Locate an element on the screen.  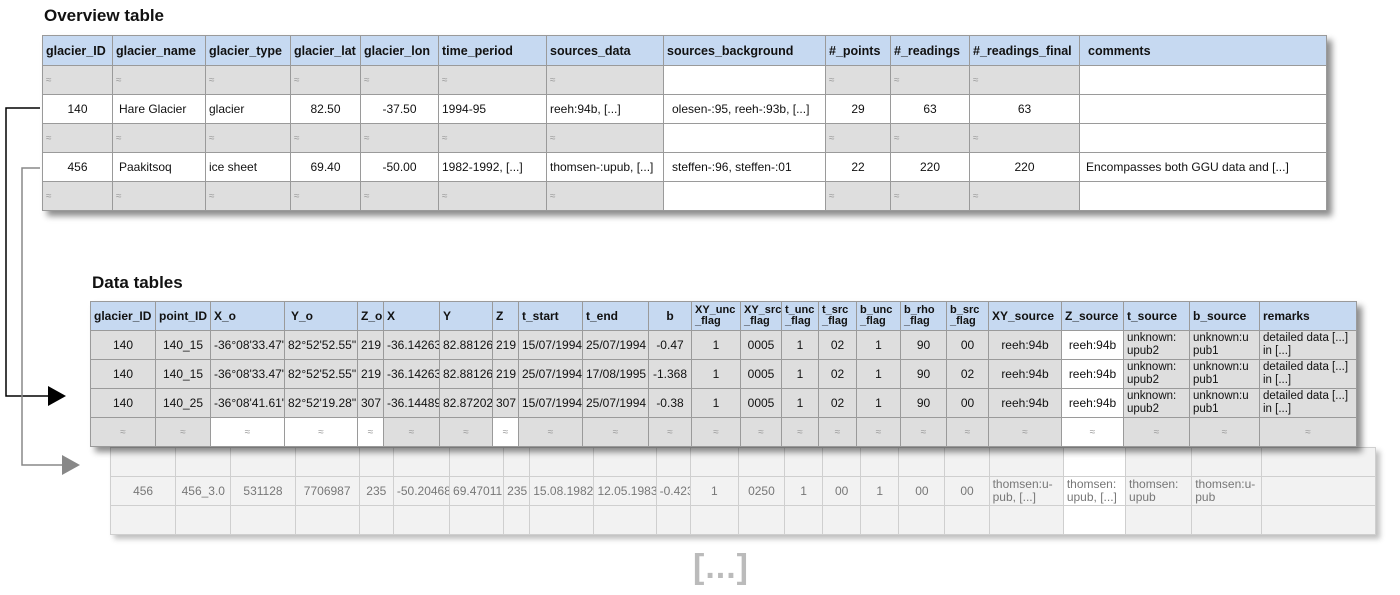
cell: 531128 is located at coordinates (263, 491).